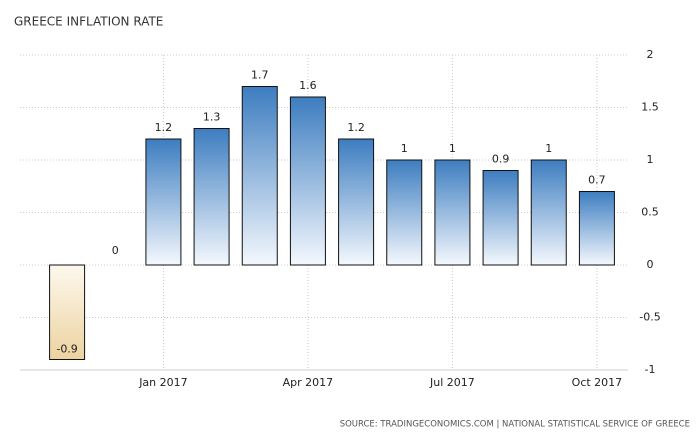 Image resolution: width=700 pixels, height=440 pixels. Describe the element at coordinates (650, 212) in the screenshot. I see `y-tick-label: 0.5` at that location.